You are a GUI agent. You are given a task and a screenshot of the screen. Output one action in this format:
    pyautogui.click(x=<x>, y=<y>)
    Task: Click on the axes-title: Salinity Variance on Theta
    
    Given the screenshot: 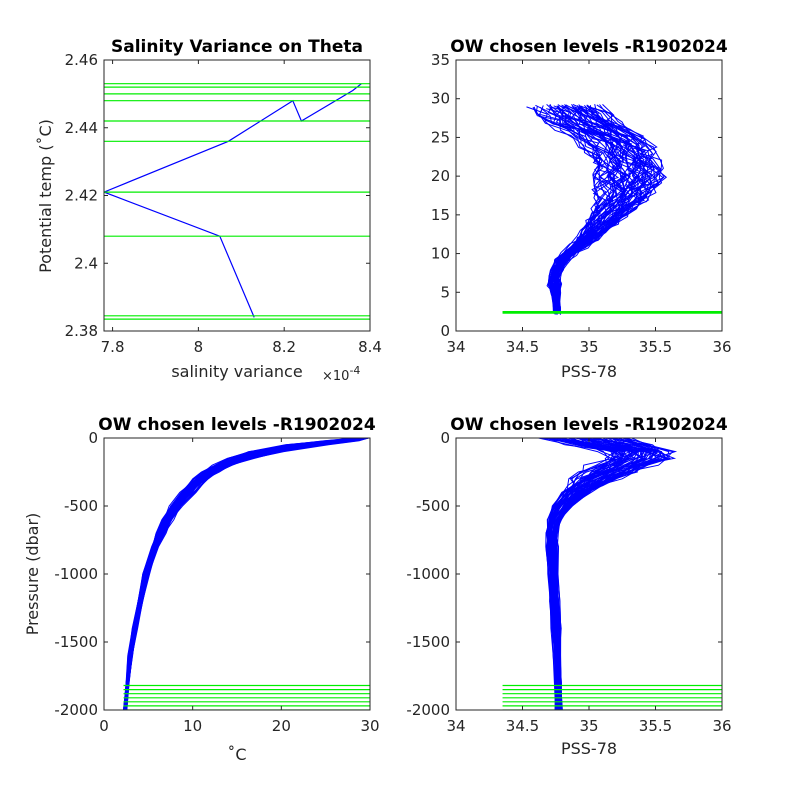 What is the action you would take?
    pyautogui.click(x=237, y=47)
    